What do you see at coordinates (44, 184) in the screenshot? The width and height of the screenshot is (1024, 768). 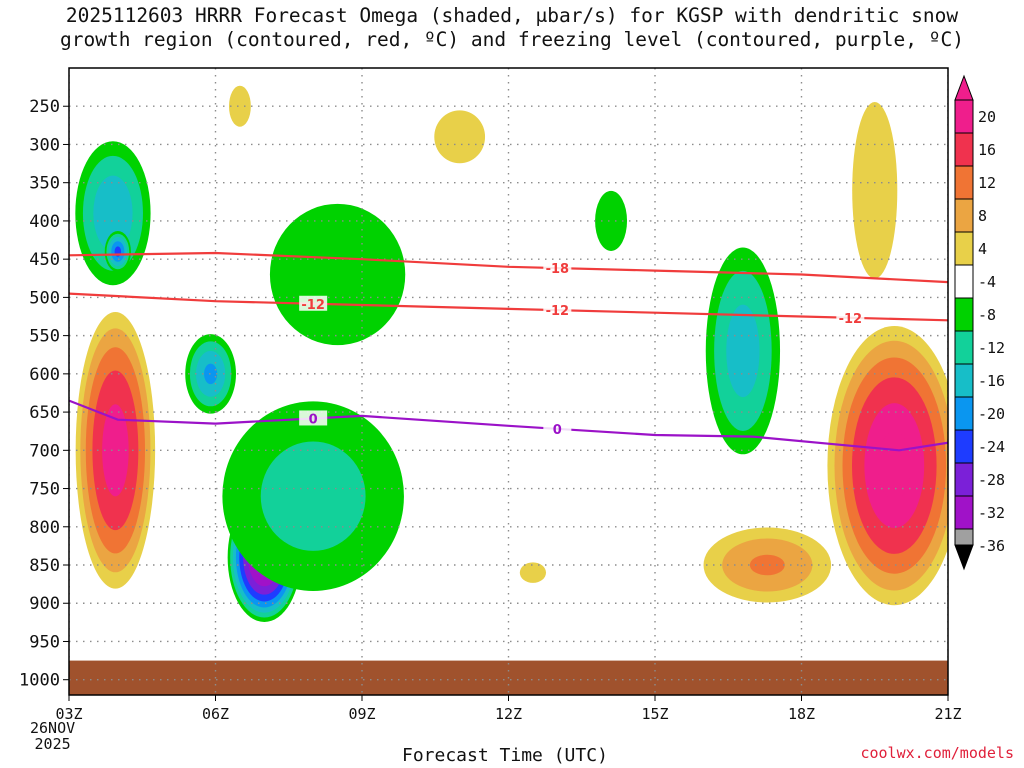 I see `y-tick-label: 350` at bounding box center [44, 184].